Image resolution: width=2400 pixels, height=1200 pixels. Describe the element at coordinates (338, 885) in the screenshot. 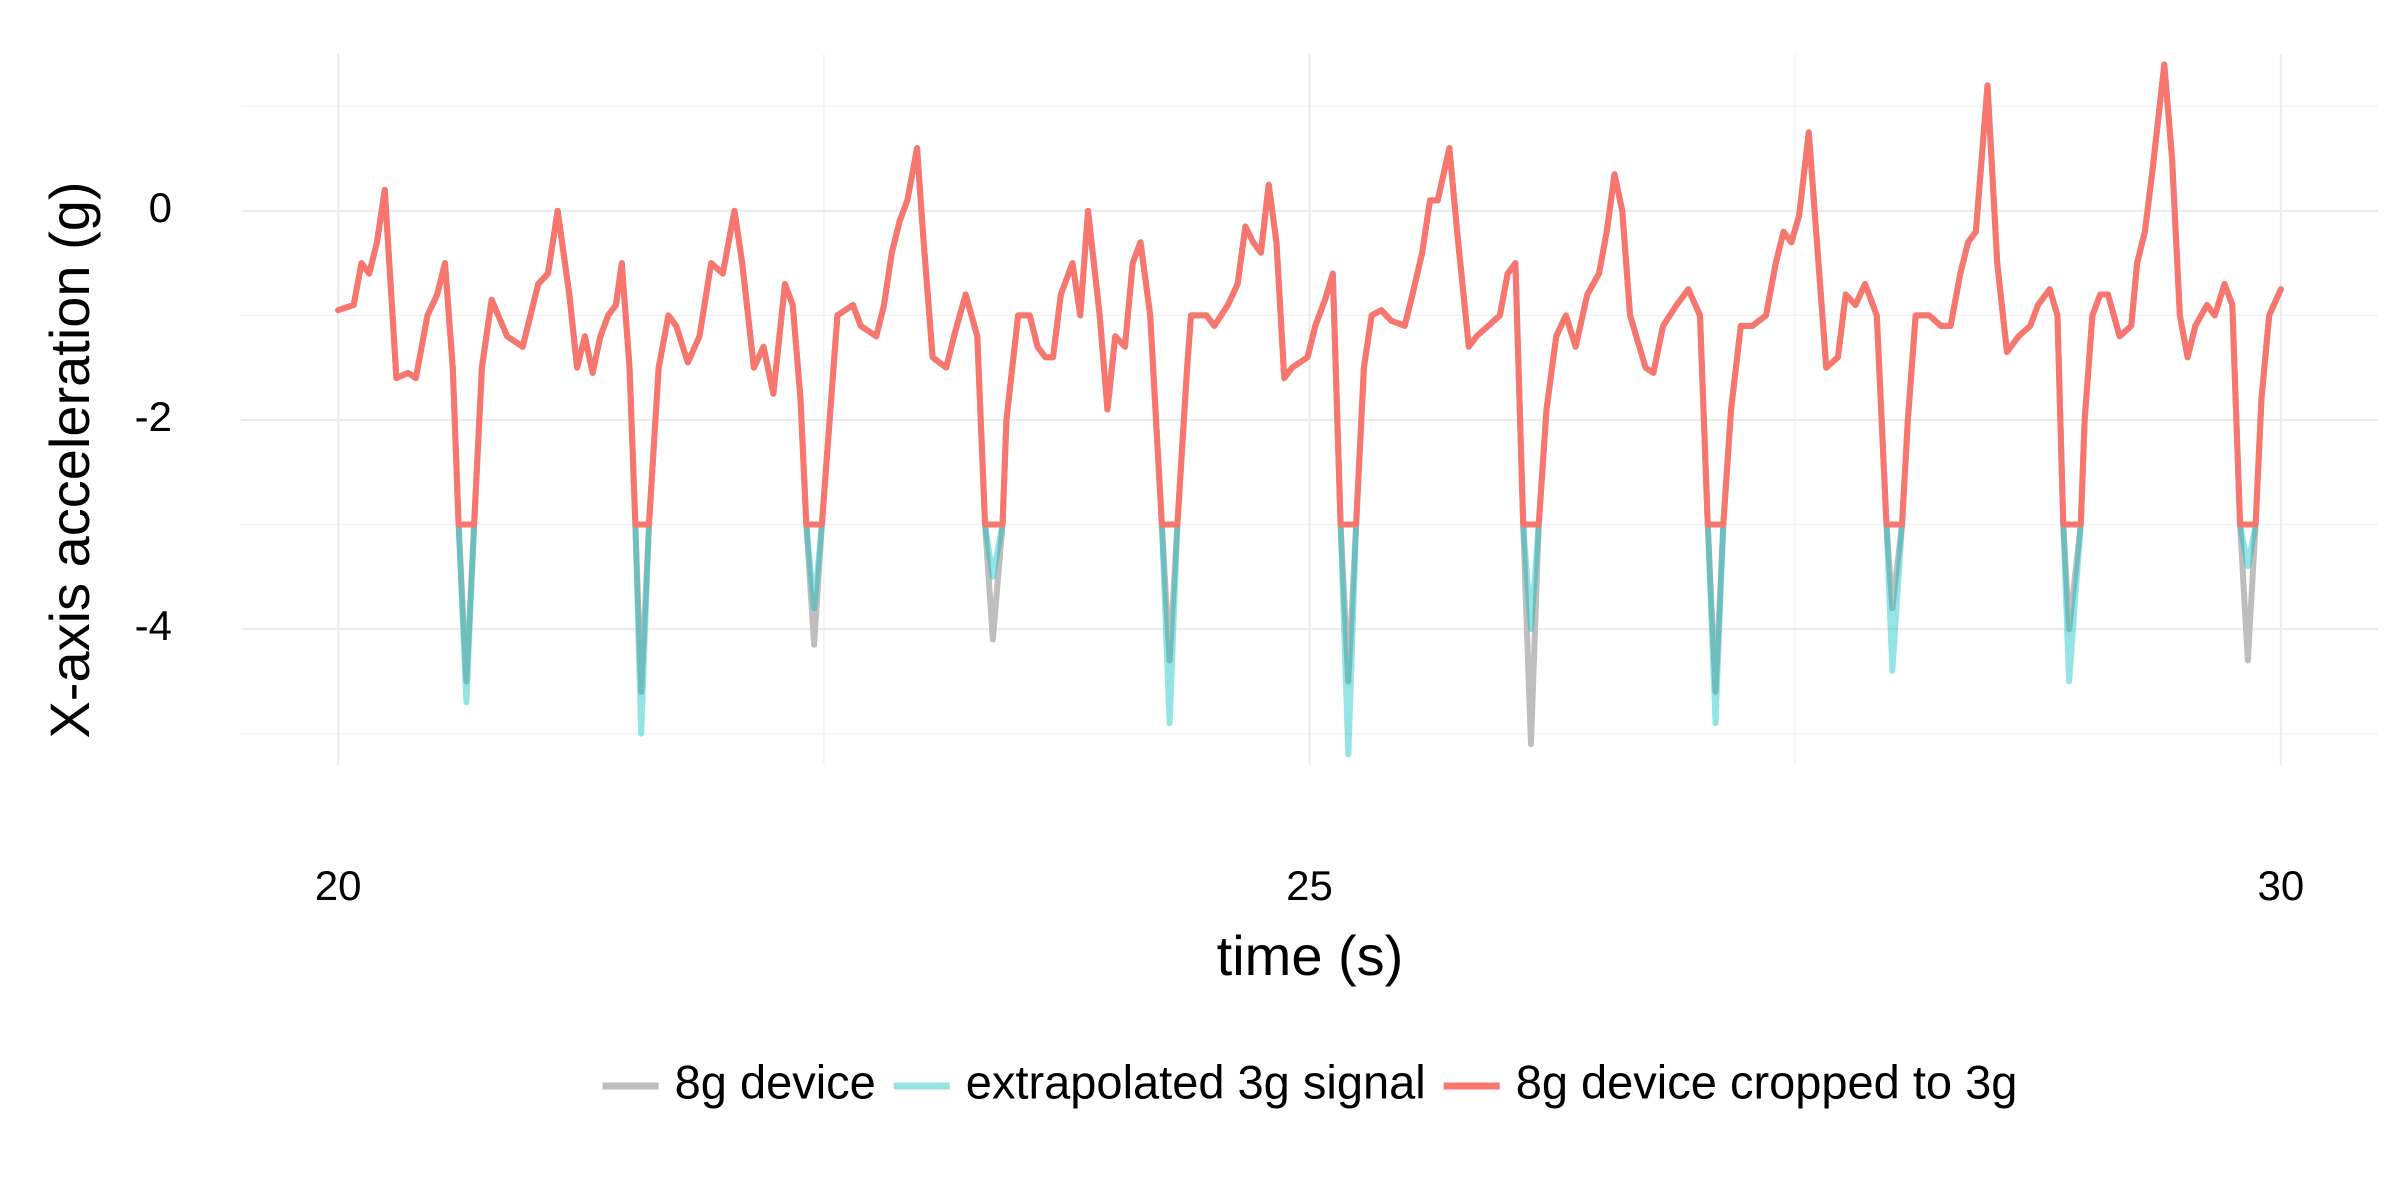

I see `x-tick-label: 20` at that location.